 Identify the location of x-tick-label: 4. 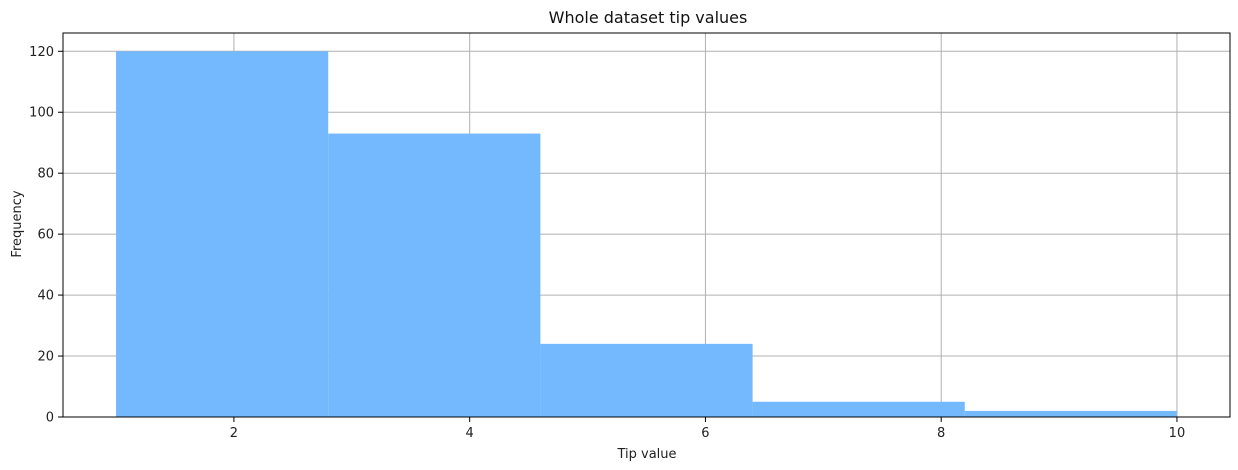
(470, 433).